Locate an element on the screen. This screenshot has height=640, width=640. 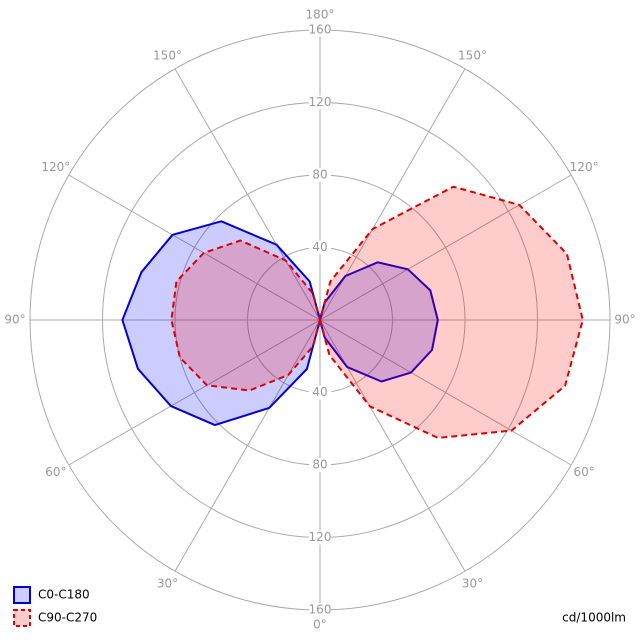
unit-label: cd/1000lm is located at coordinates (594, 618).